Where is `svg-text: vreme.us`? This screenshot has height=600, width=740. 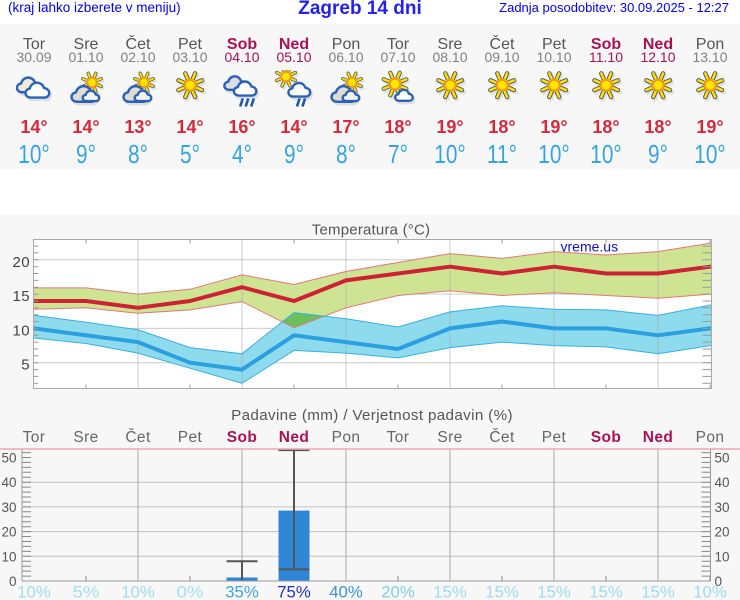
svg-text: vreme.us is located at coordinates (590, 247).